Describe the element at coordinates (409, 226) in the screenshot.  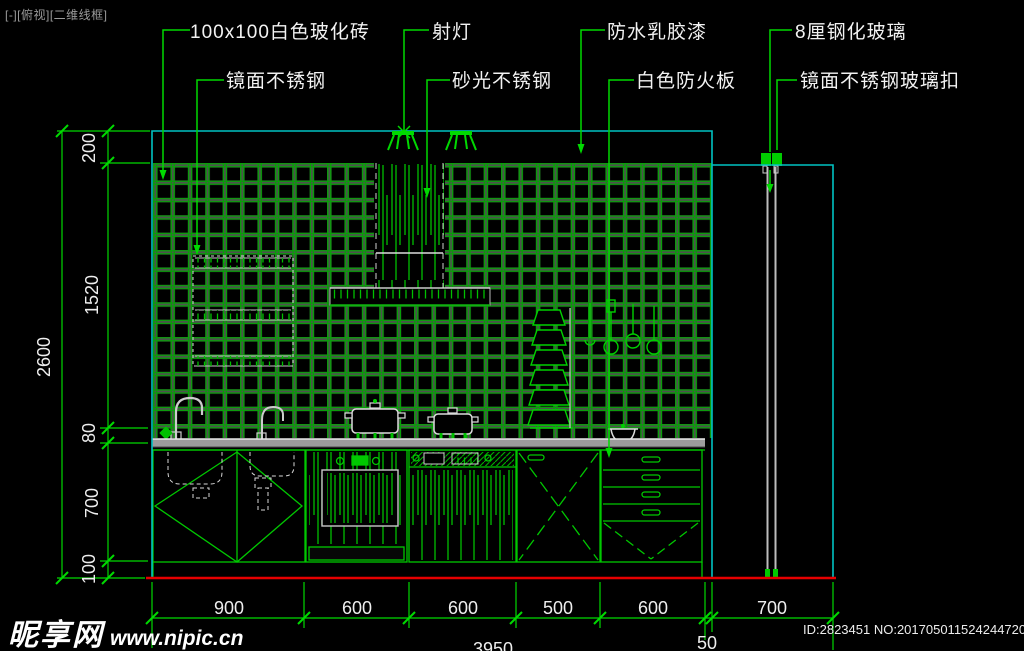
I see `range-hood-duct` at that location.